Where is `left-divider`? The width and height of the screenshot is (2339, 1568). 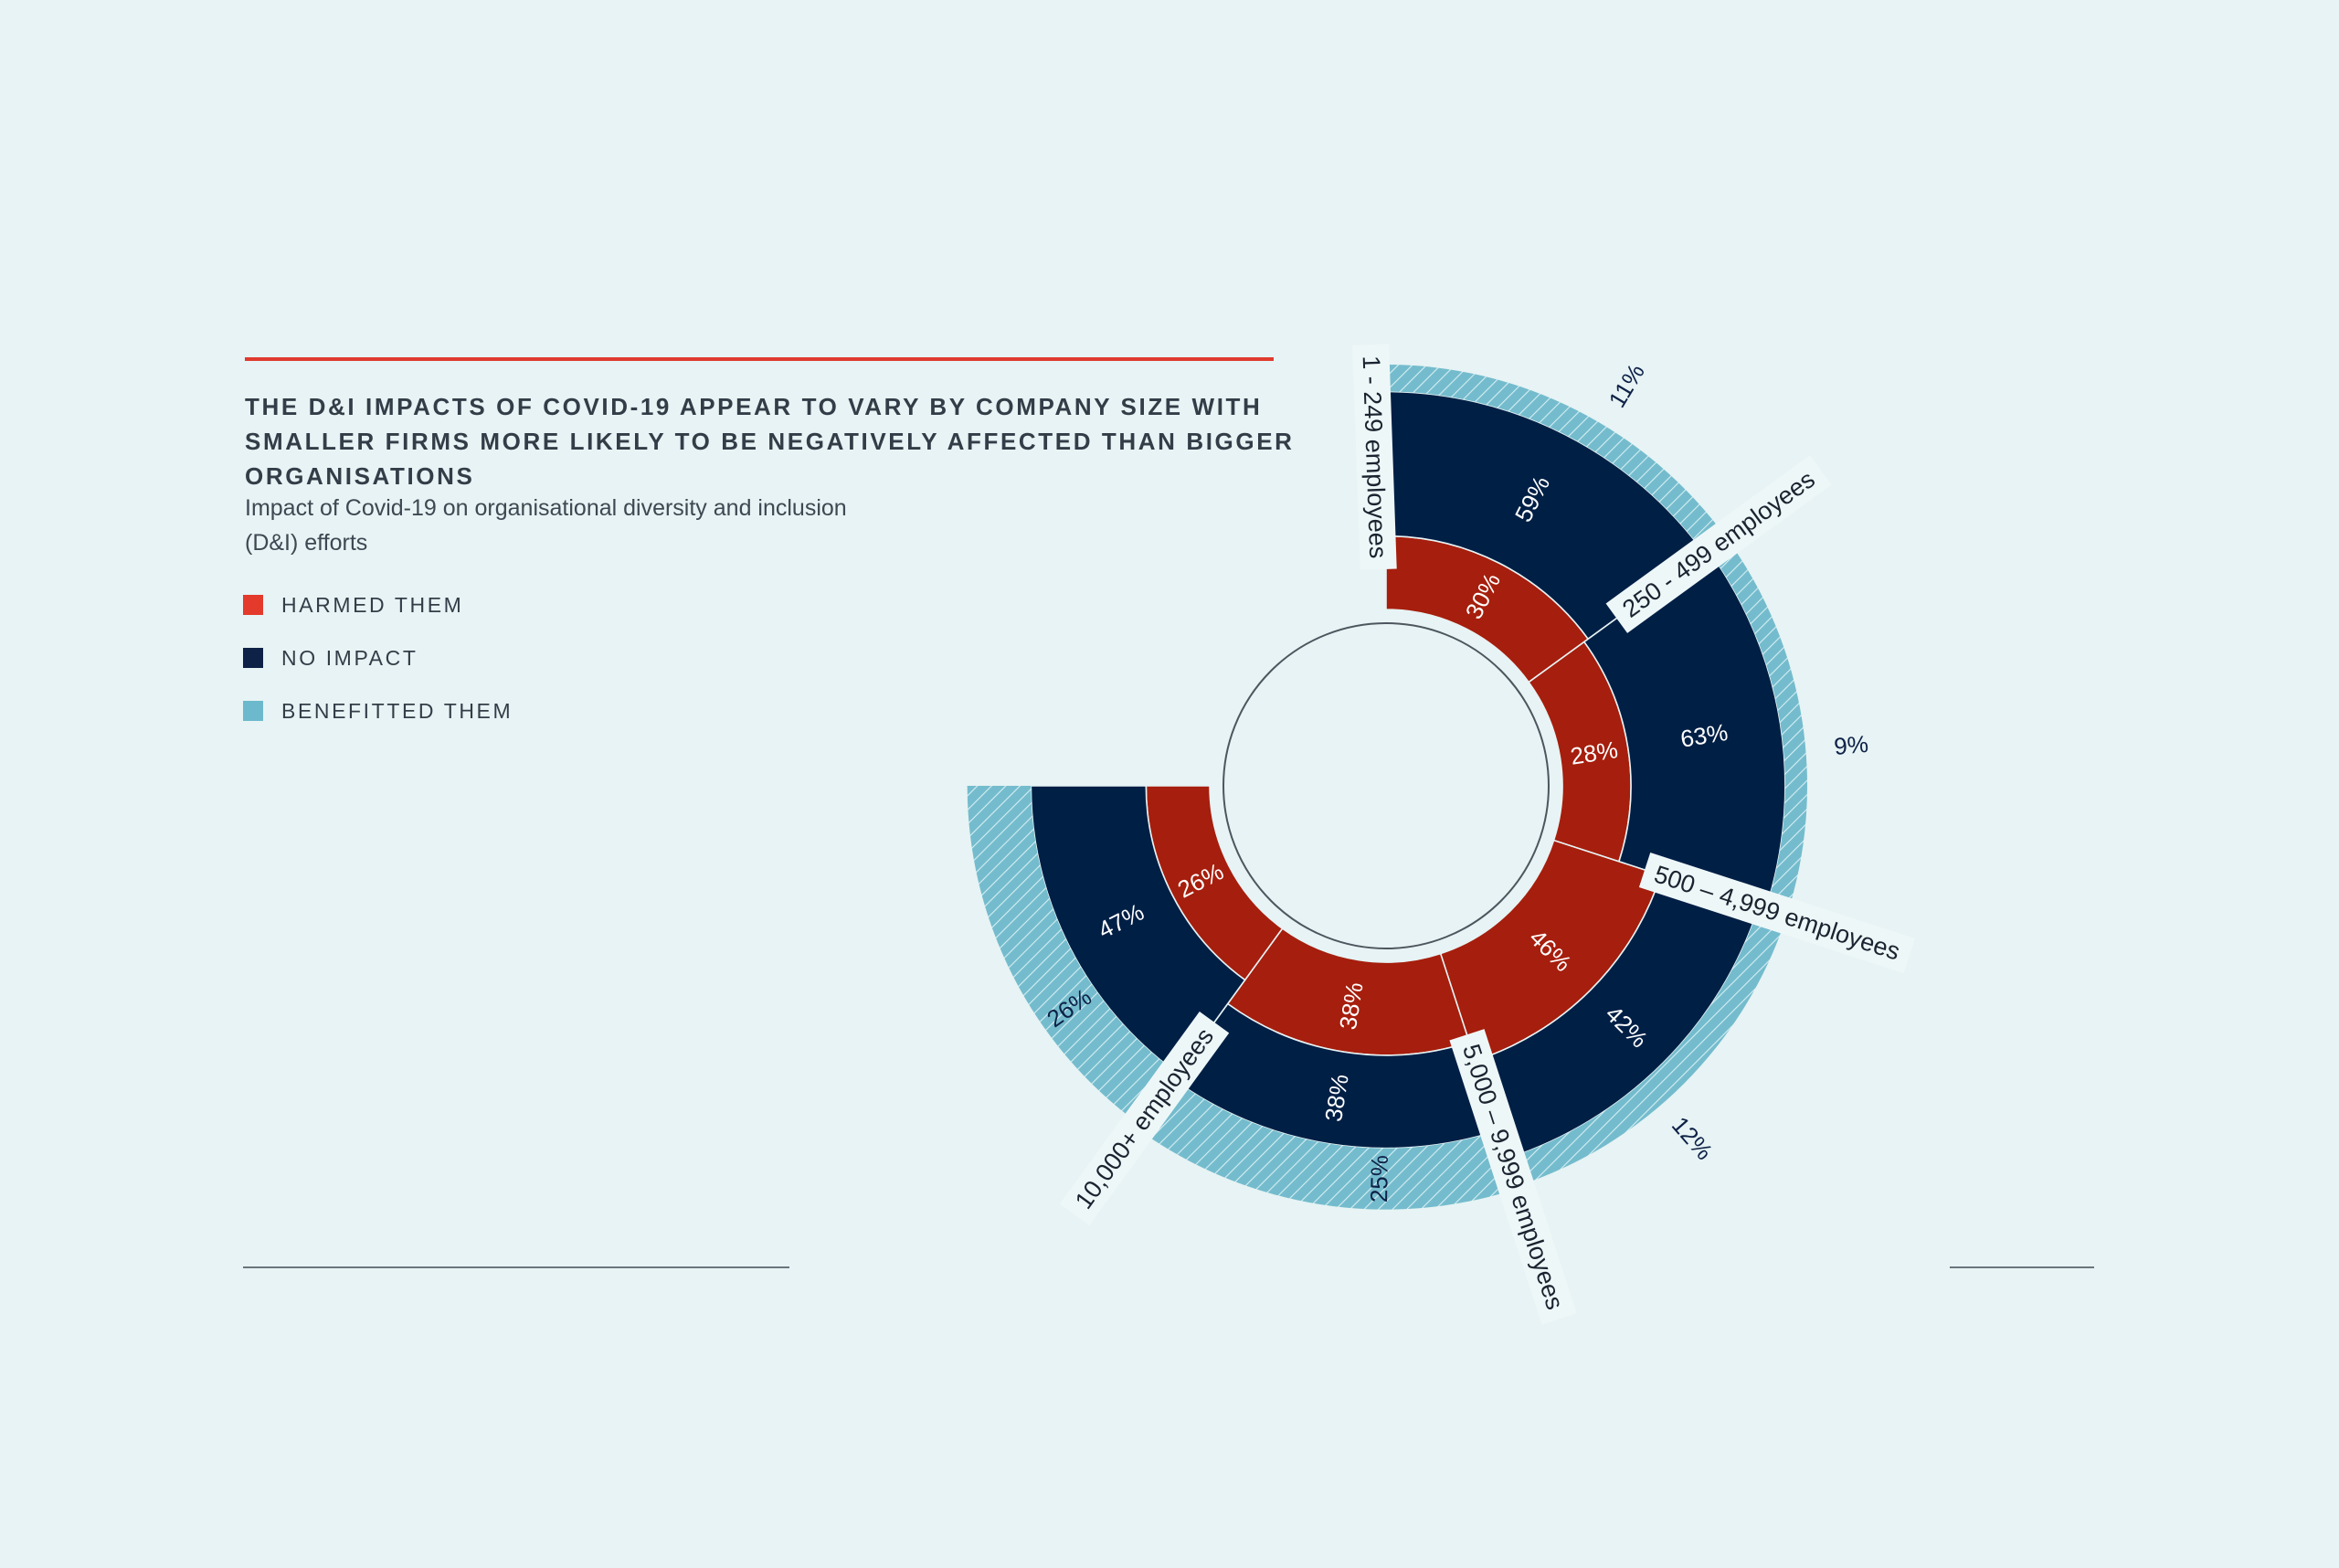
left-divider is located at coordinates (516, 1267).